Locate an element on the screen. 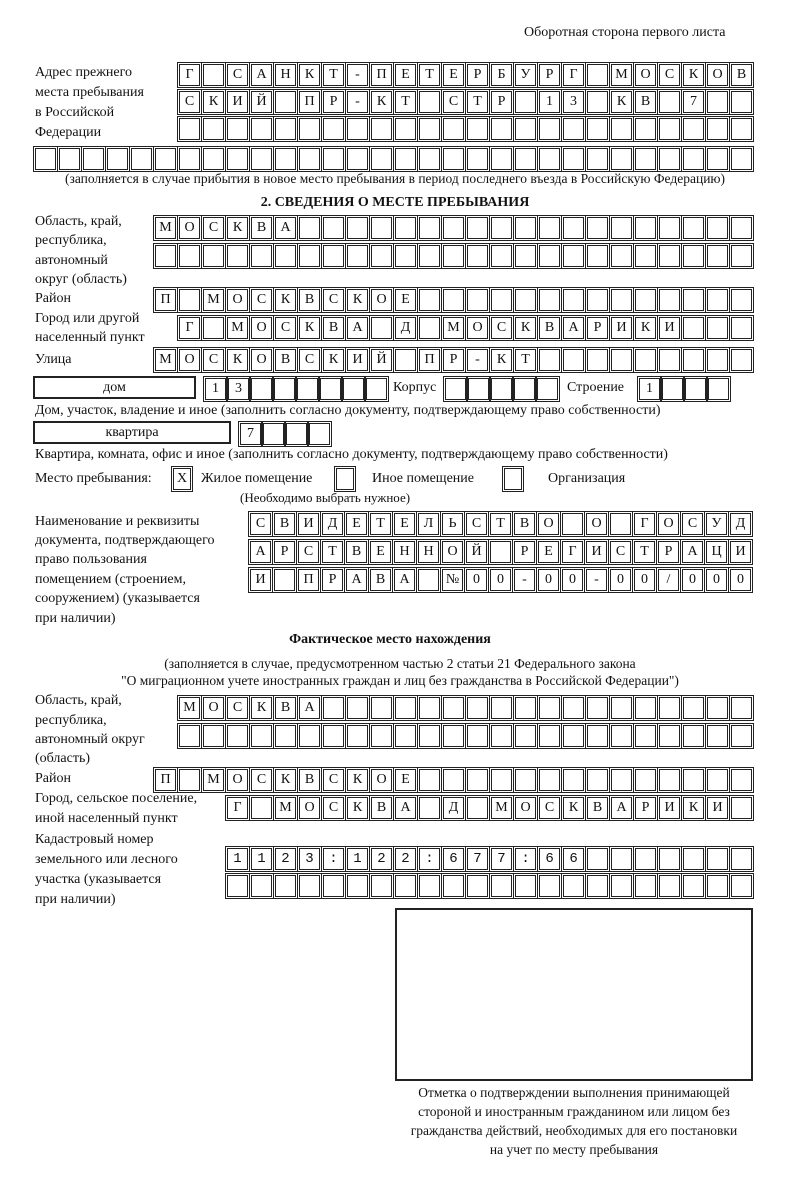 This screenshot has width=800, height=1180. char-cell: Б is located at coordinates (501, 75).